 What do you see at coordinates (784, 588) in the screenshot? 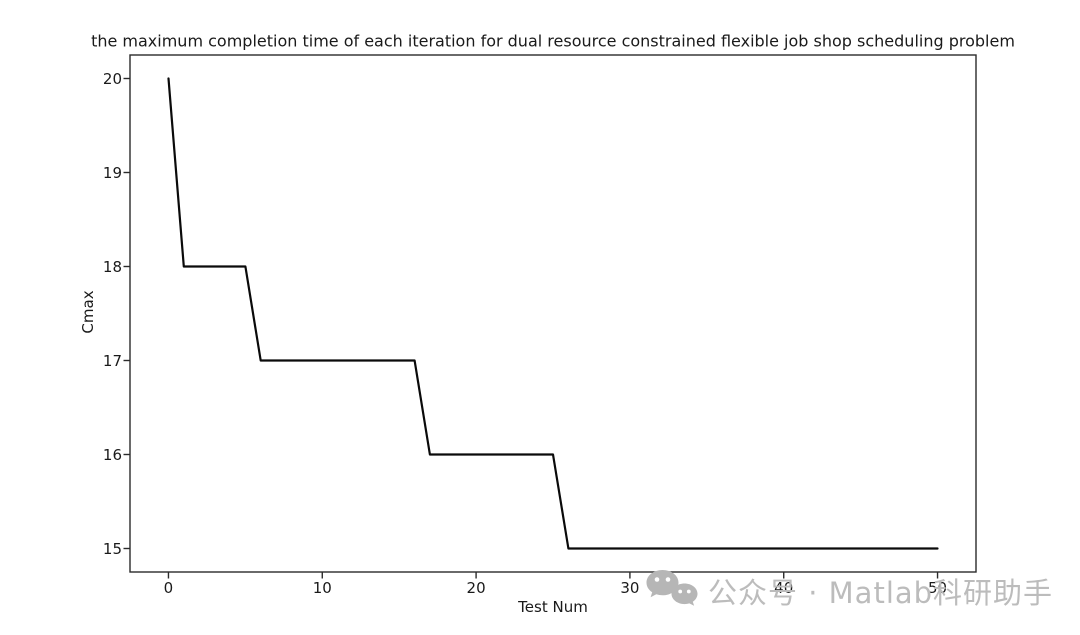
I see `x-tick-label: 40` at bounding box center [784, 588].